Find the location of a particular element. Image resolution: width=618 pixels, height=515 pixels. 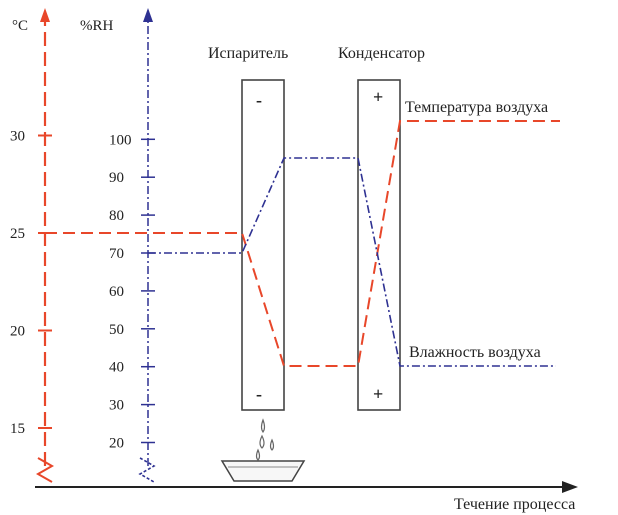

humidity-tick-label: 60 is located at coordinates (116, 292).